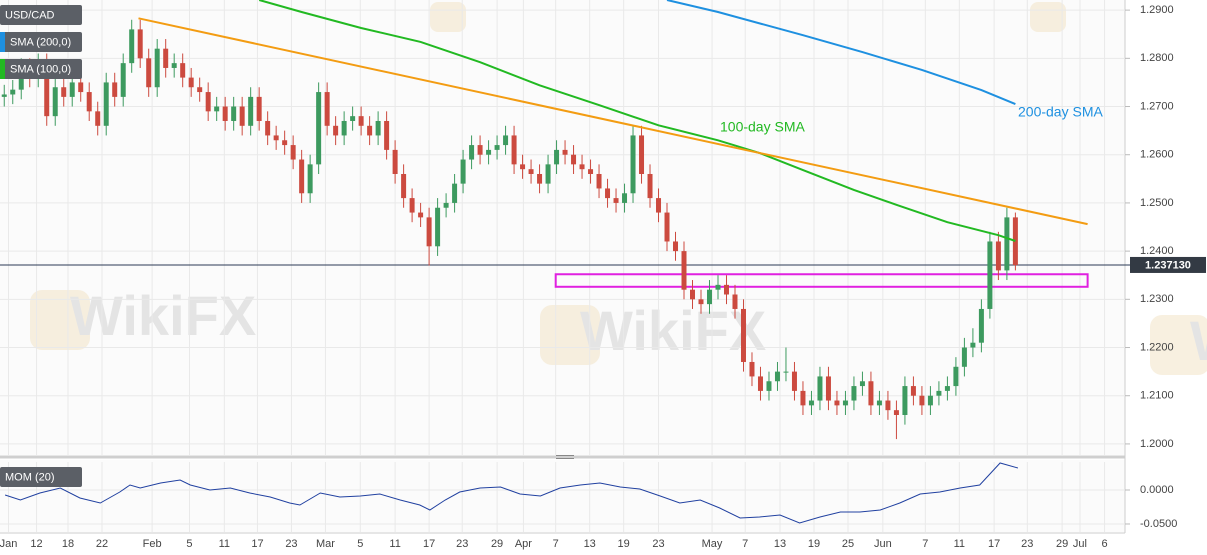 The width and height of the screenshot is (1207, 555). What do you see at coordinates (36, 544) in the screenshot?
I see `x-tick-label: 12` at bounding box center [36, 544].